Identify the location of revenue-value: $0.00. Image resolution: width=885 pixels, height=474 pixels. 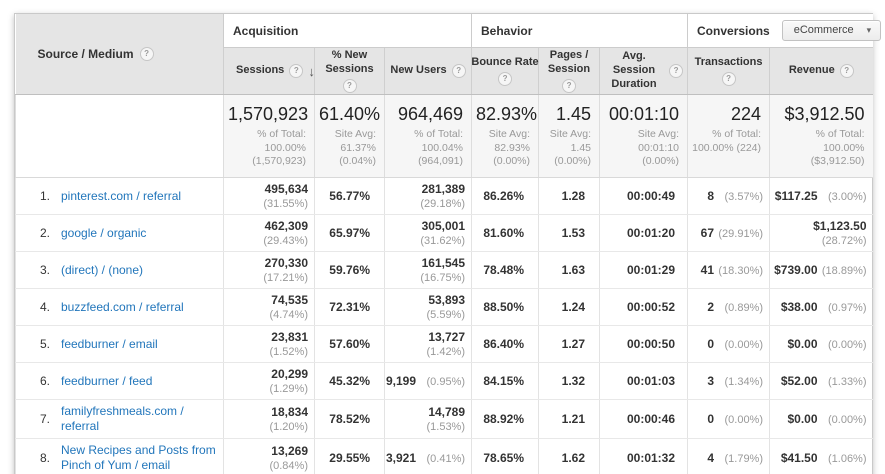
(802, 344).